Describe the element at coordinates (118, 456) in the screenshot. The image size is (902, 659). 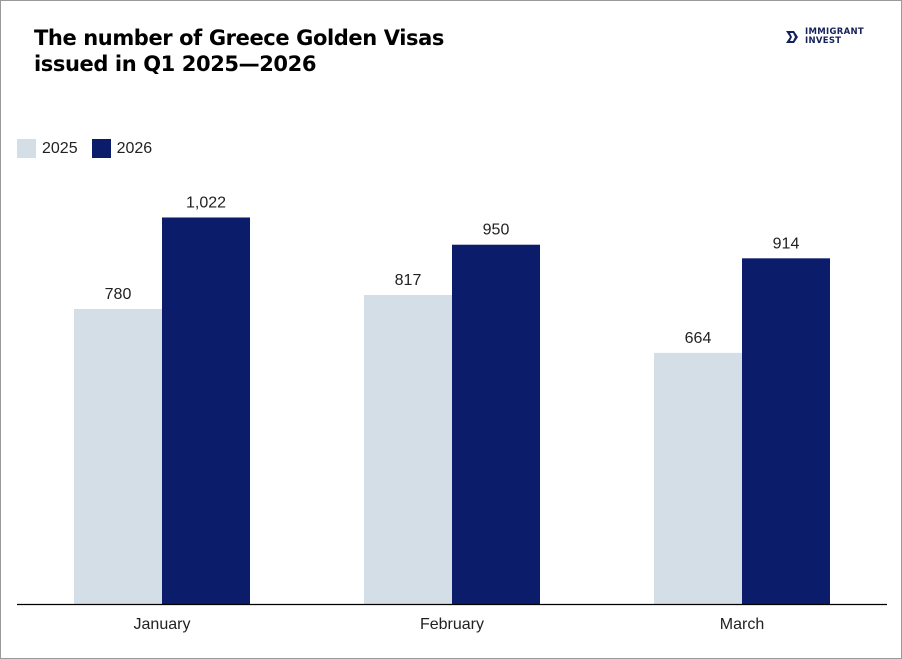
I see `bar-january-2025` at that location.